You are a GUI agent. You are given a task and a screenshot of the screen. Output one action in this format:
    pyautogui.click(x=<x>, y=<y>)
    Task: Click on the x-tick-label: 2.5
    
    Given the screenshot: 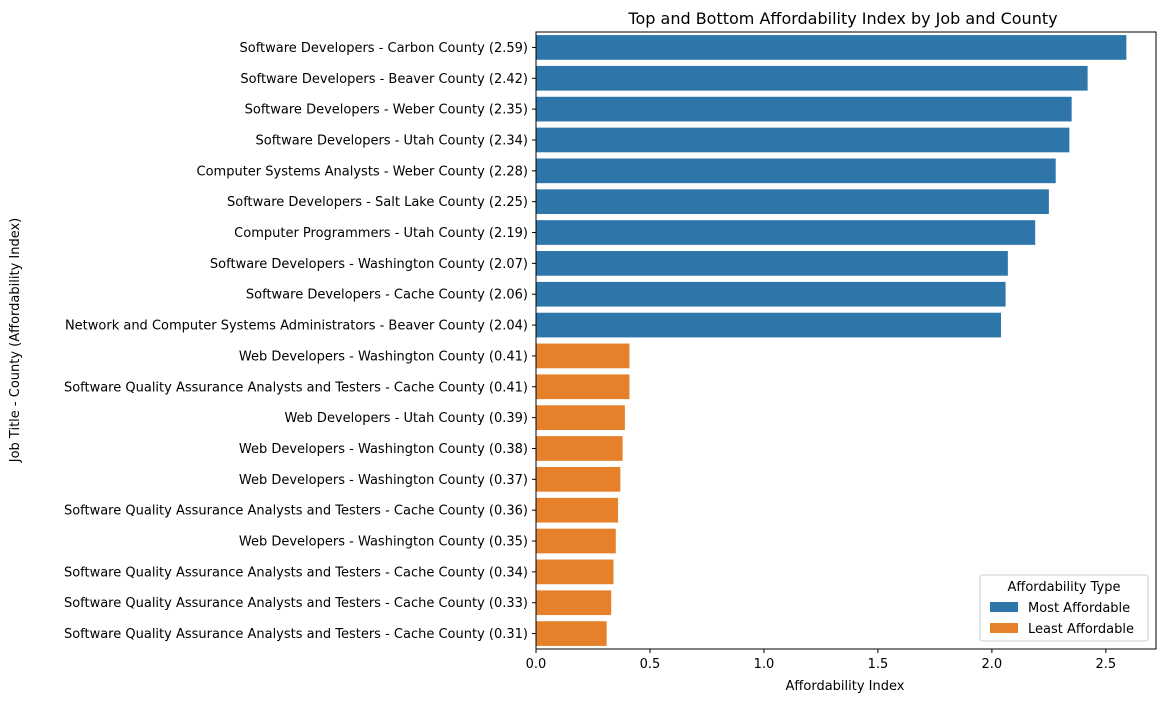 What is the action you would take?
    pyautogui.click(x=1106, y=664)
    